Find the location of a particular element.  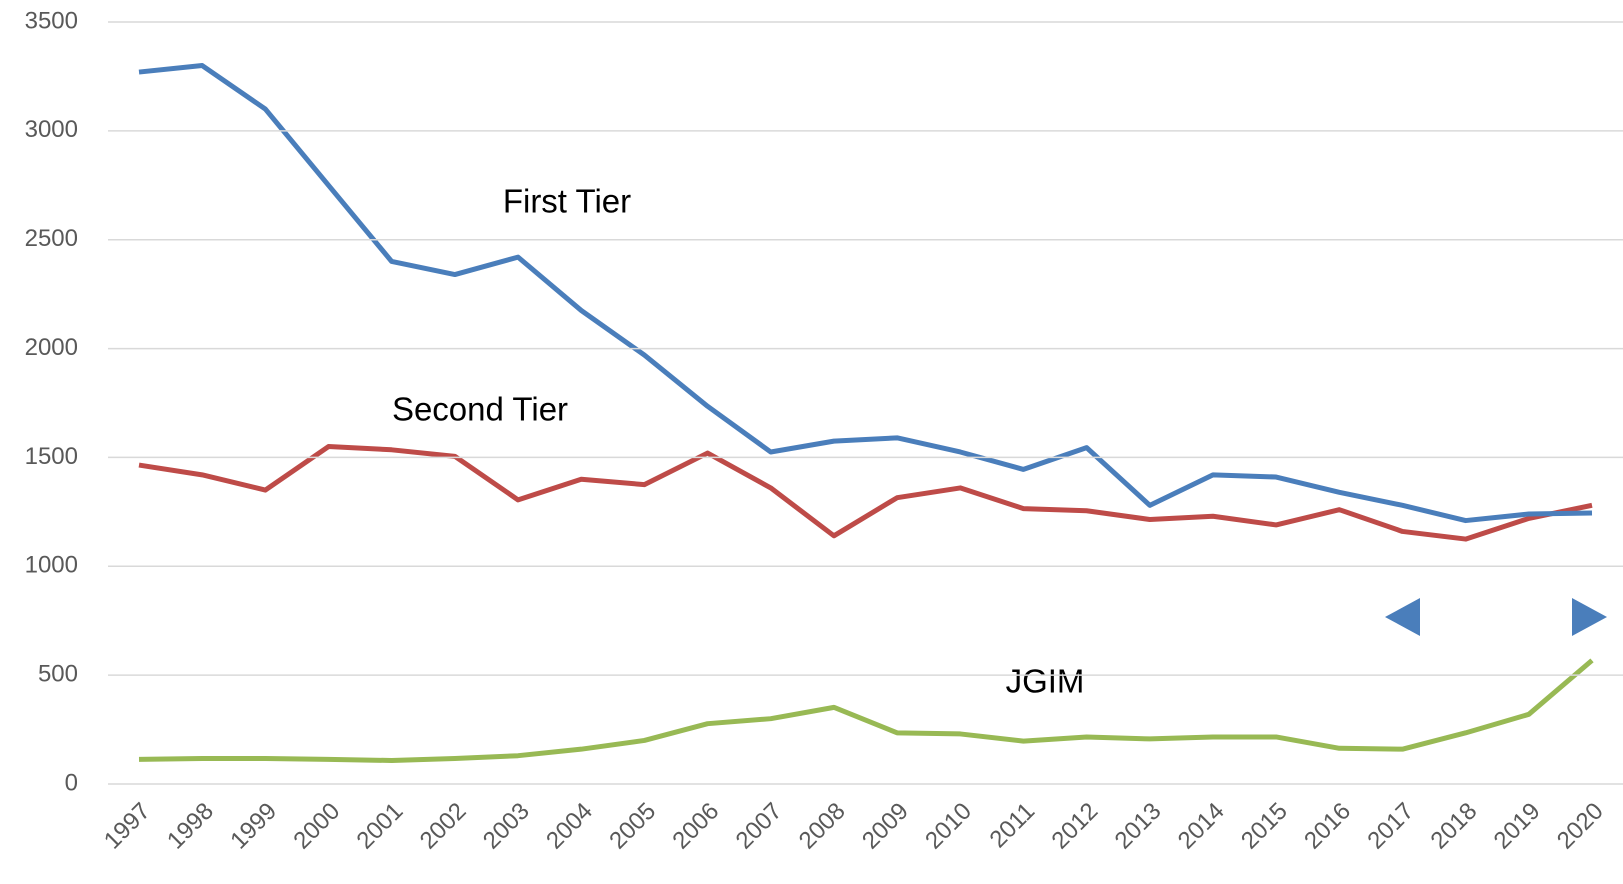

x-tick-label: 2012 is located at coordinates (1074, 826).